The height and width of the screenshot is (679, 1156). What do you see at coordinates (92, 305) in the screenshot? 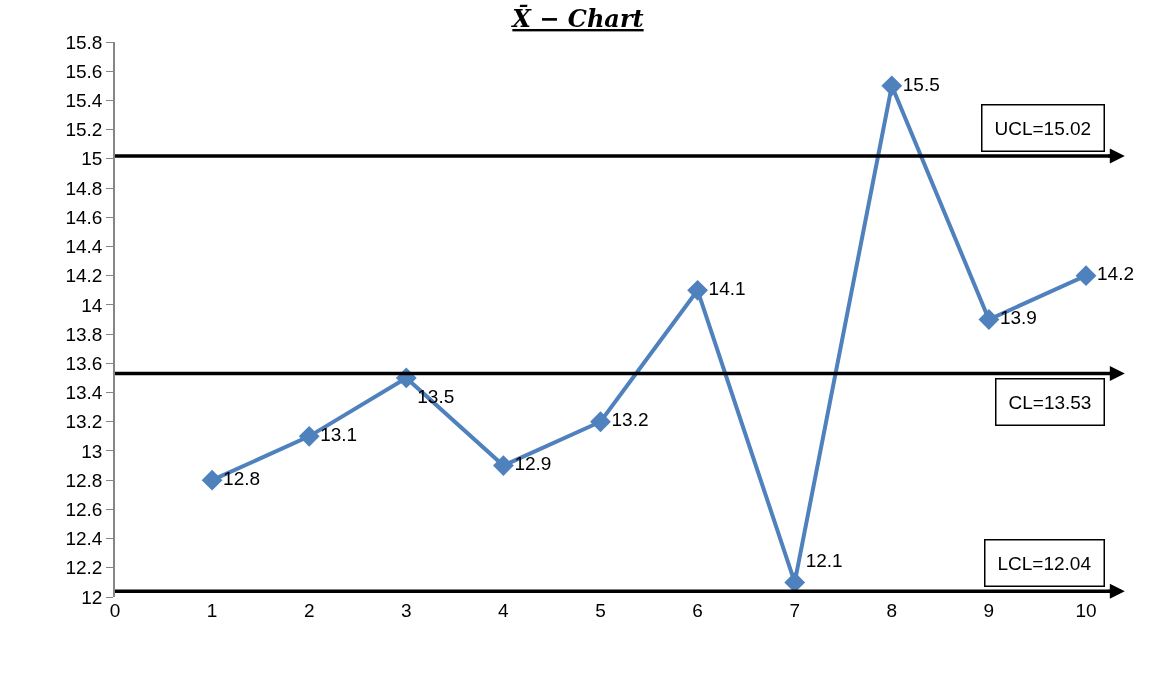
I see `y-tick-label: 14` at bounding box center [92, 305].